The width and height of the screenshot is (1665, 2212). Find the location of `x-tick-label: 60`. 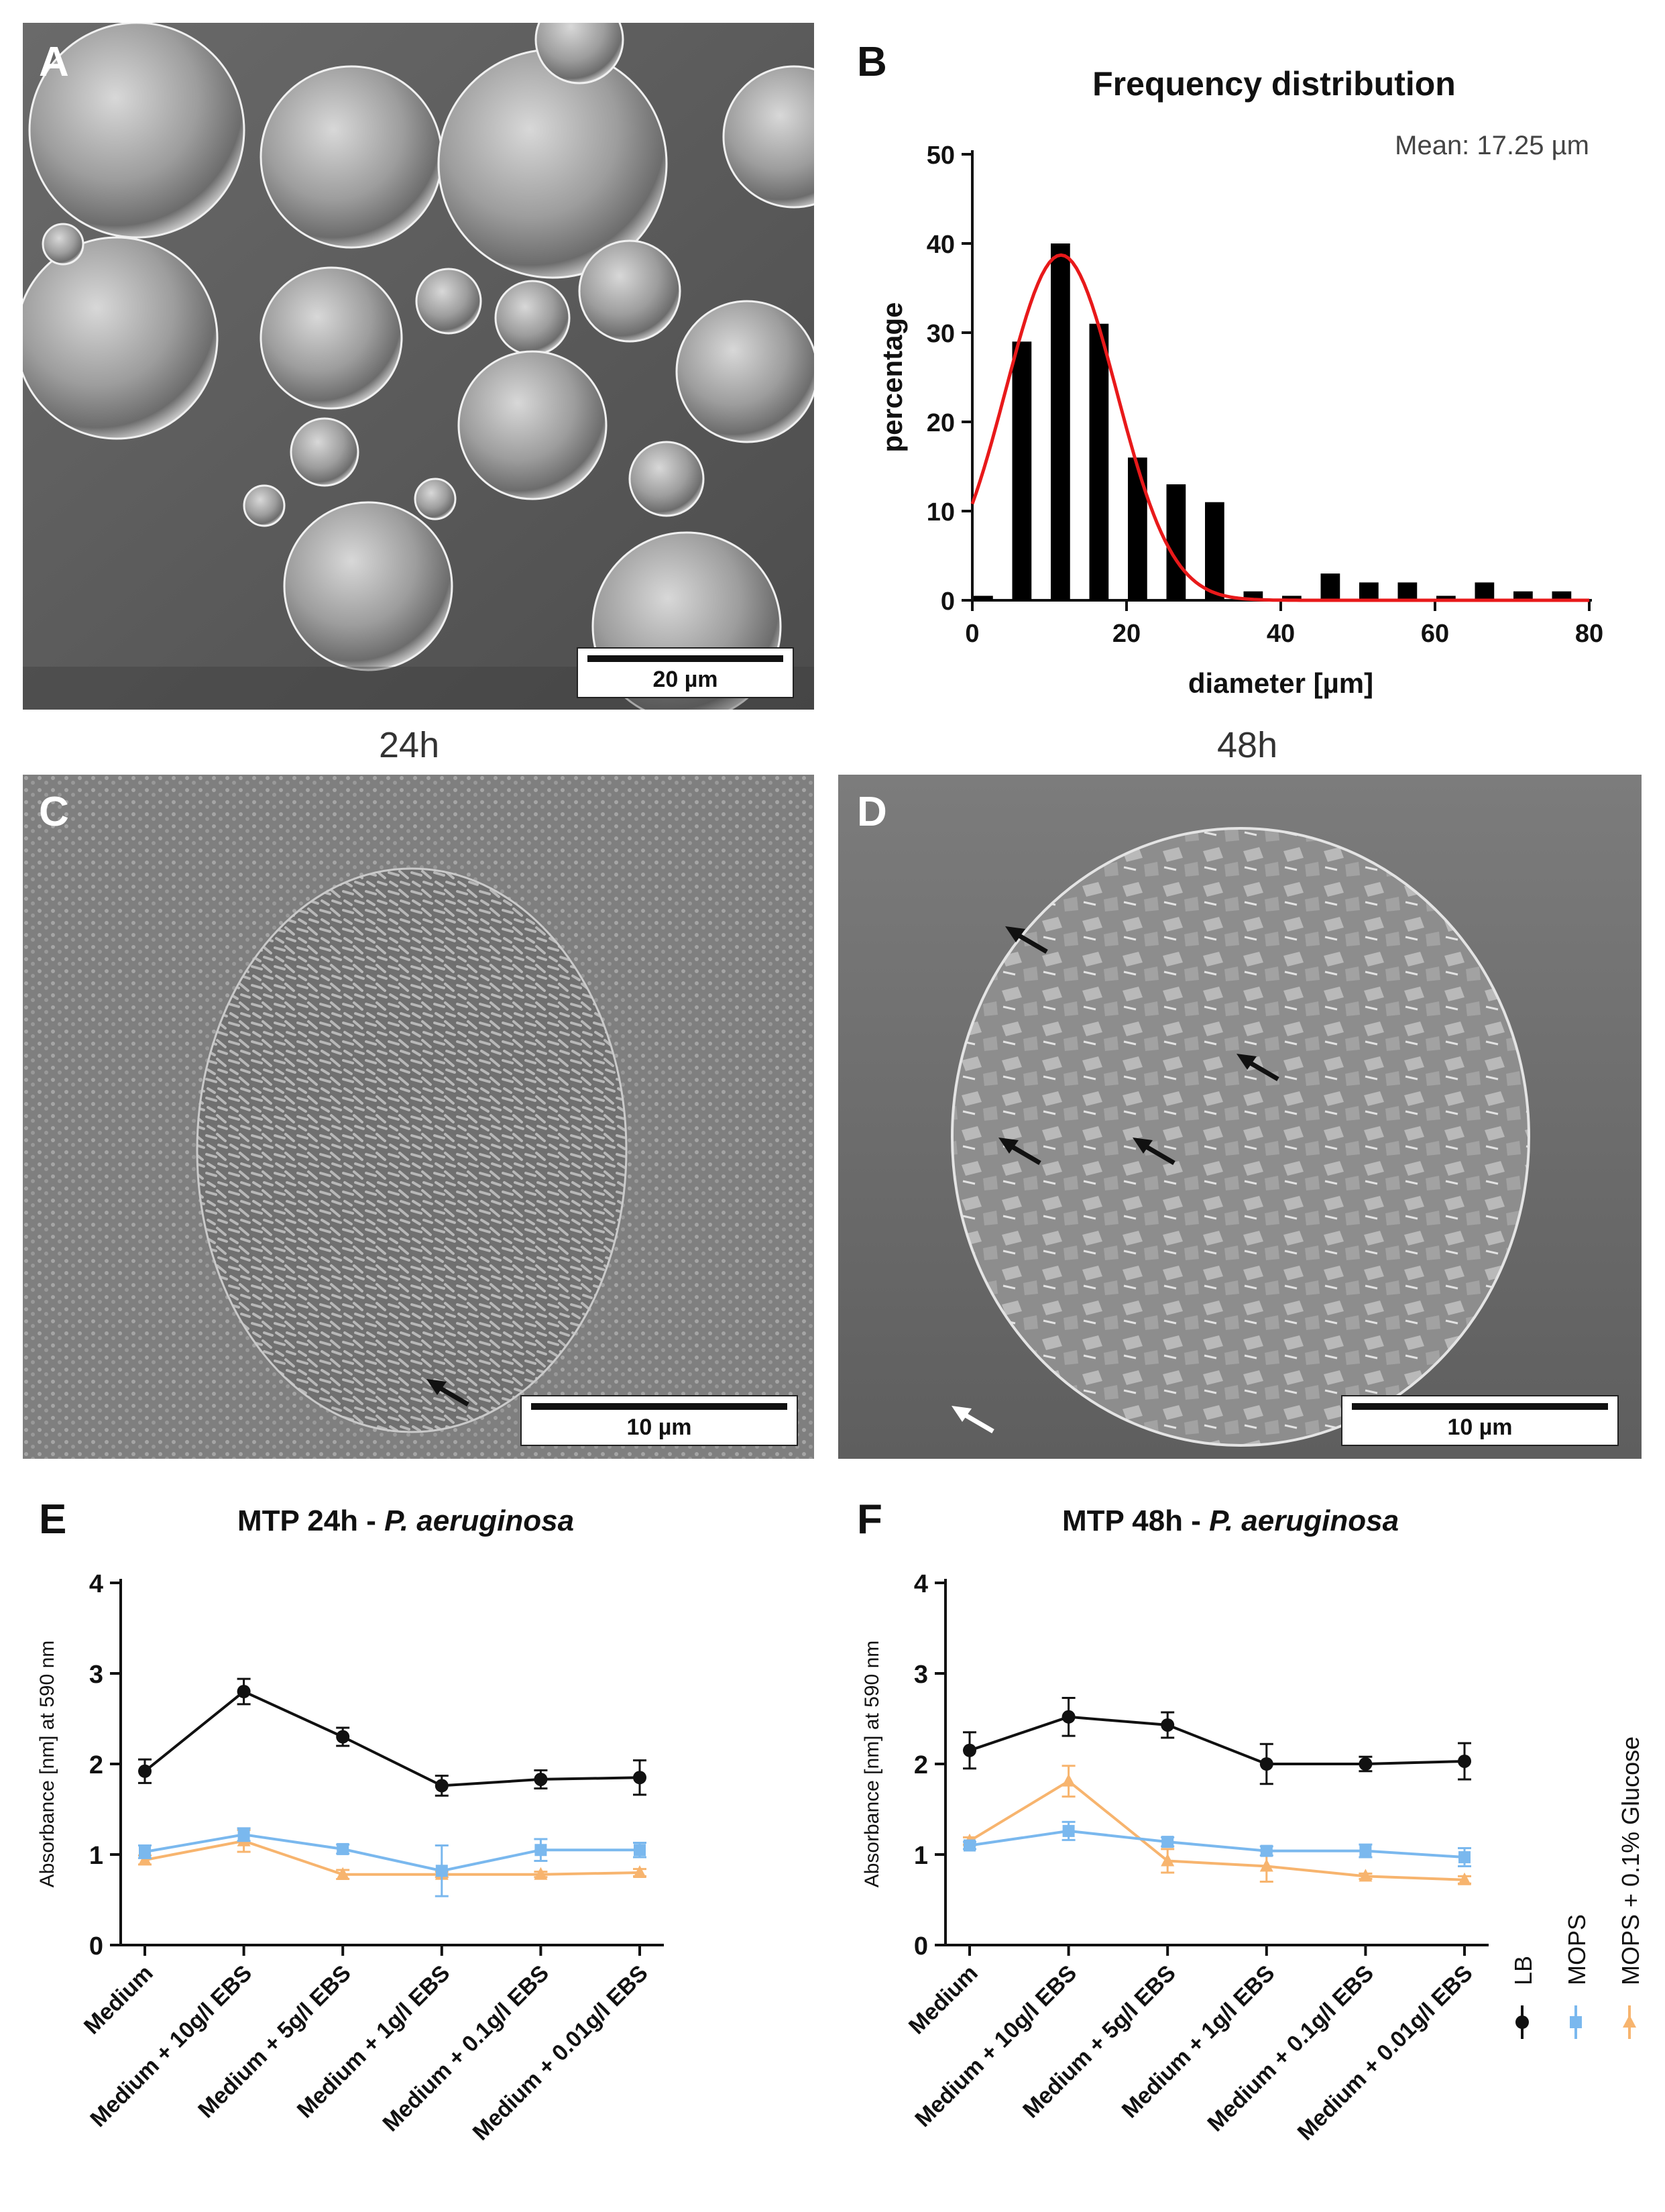

x-tick-label: 60 is located at coordinates (1435, 634).